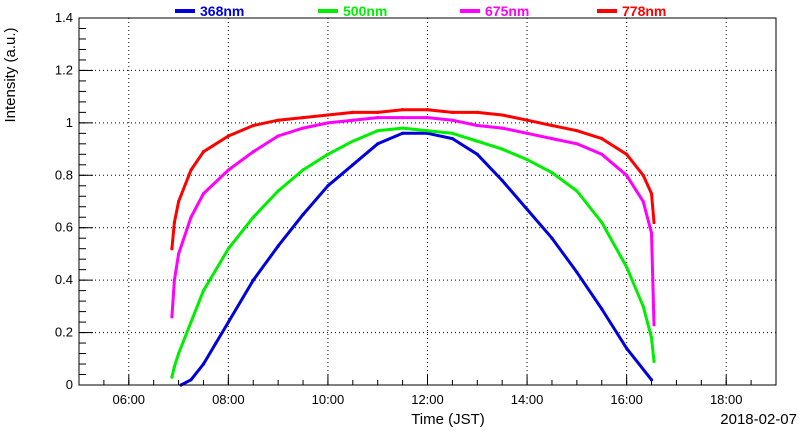 The width and height of the screenshot is (800, 434). Describe the element at coordinates (64, 332) in the screenshot. I see `y-tick-label: 0.2` at that location.